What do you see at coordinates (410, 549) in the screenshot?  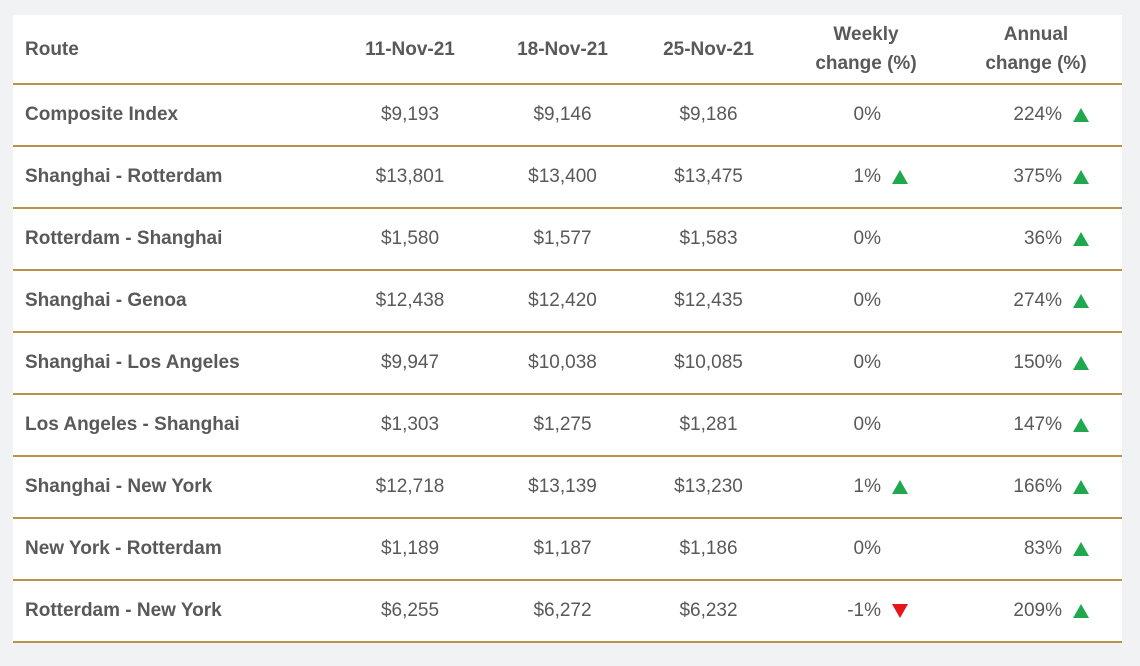 I see `rate-cell: $1,189` at bounding box center [410, 549].